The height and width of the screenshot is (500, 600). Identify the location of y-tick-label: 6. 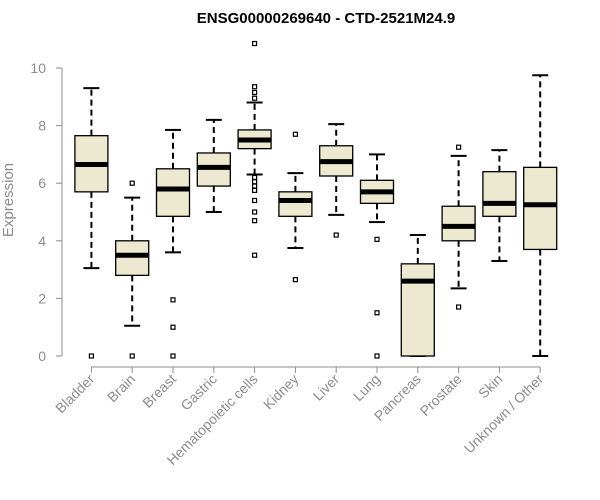
(42, 183).